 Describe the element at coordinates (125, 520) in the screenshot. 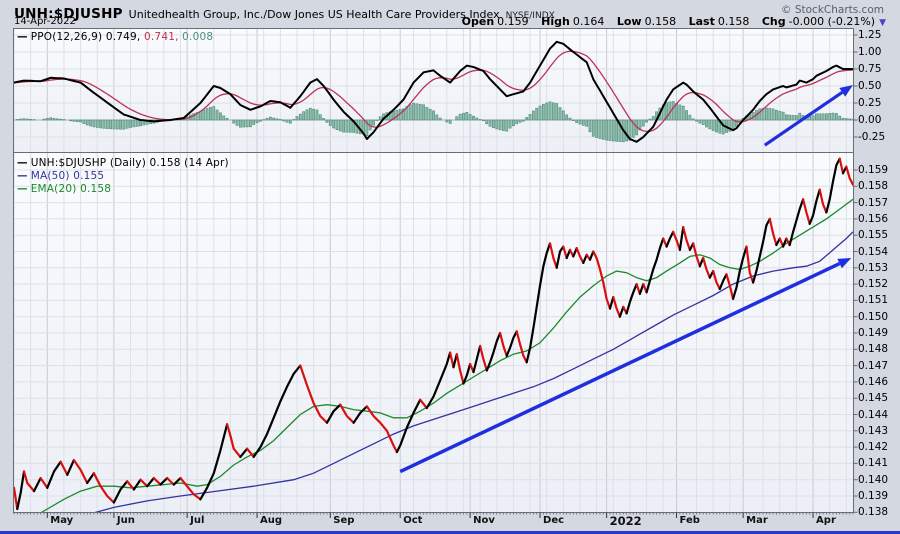

I see `x-axis-month-label: Jun` at that location.